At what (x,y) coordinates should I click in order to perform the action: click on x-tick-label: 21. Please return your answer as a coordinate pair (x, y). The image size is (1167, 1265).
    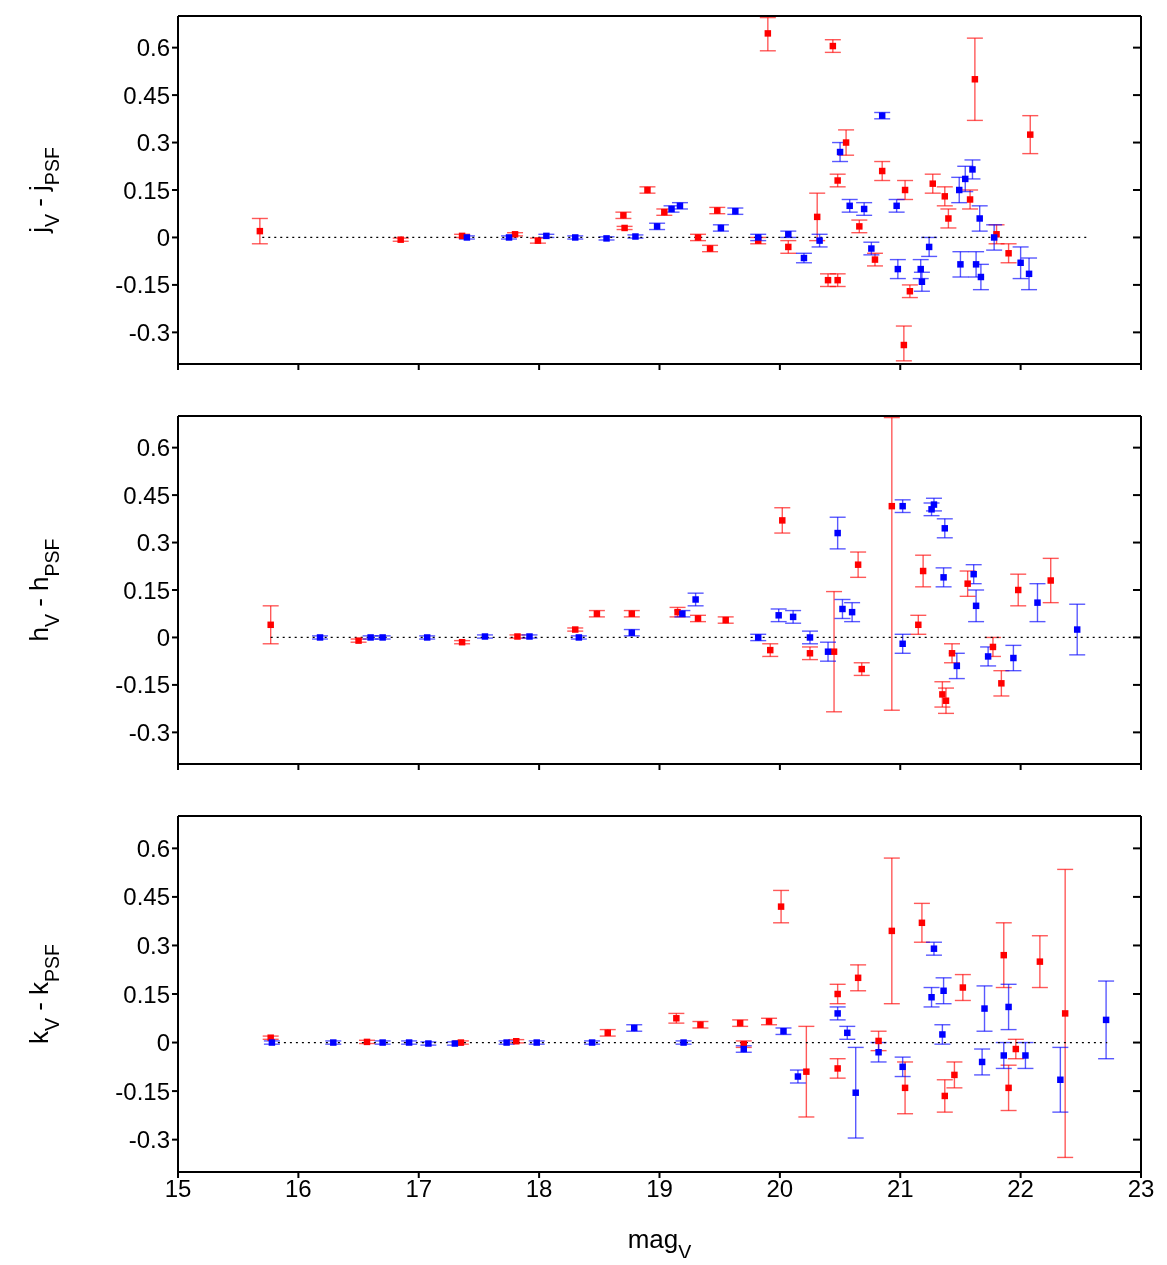
    Looking at the image, I should click on (900, 1189).